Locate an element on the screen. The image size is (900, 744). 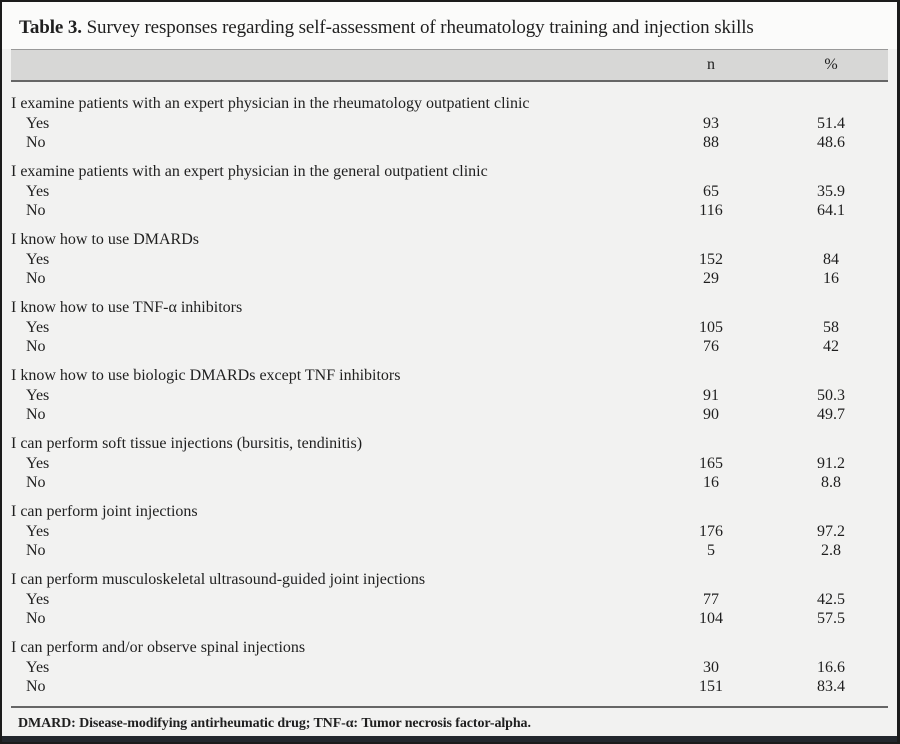
n-value: 16 is located at coordinates (711, 482).